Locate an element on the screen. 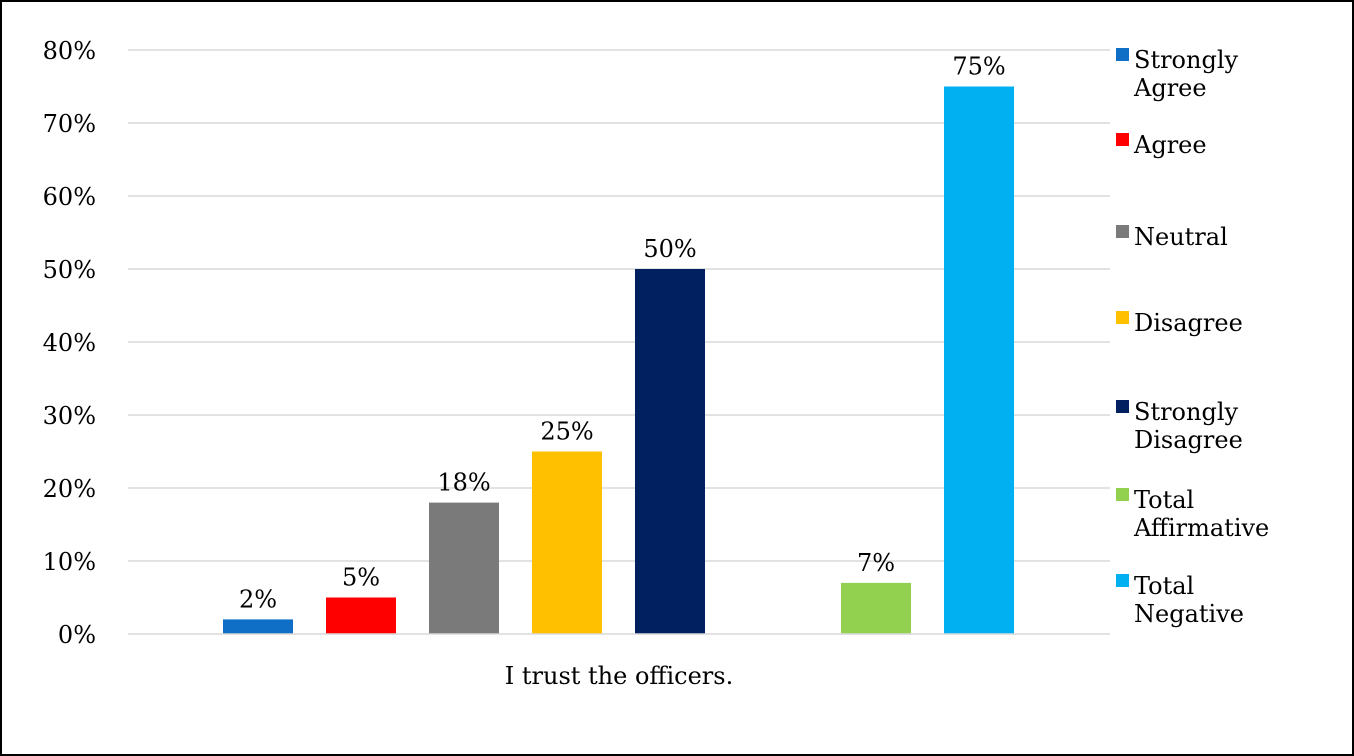 The height and width of the screenshot is (756, 1354). y-tick-label: 80% is located at coordinates (69, 51).